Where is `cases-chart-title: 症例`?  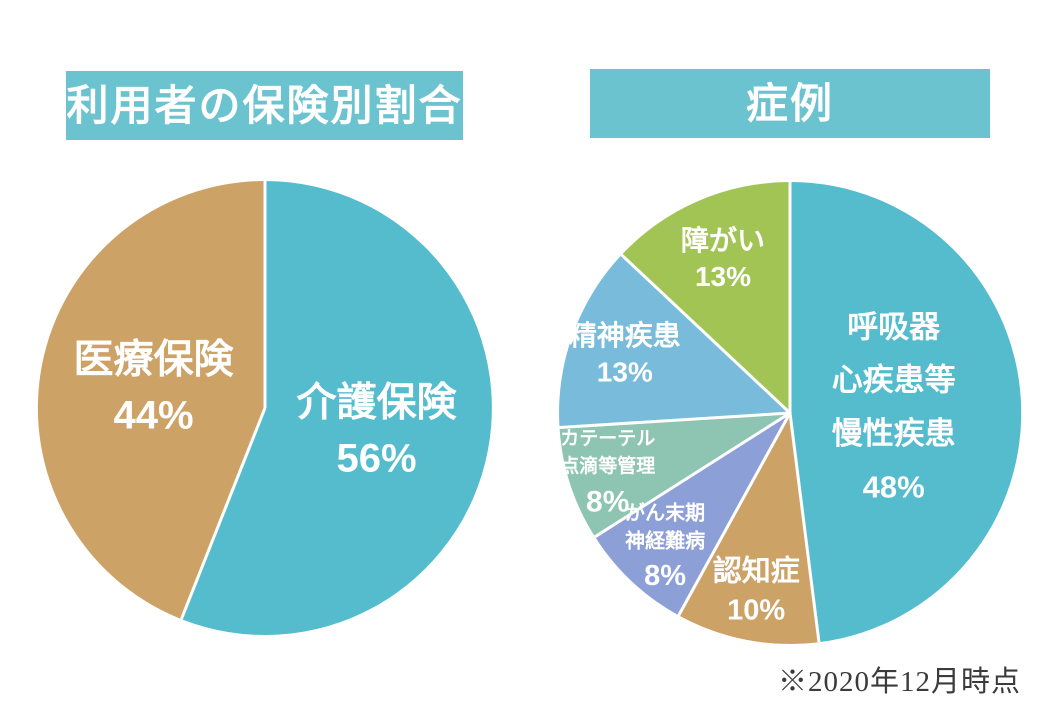
cases-chart-title: 症例 is located at coordinates (790, 103).